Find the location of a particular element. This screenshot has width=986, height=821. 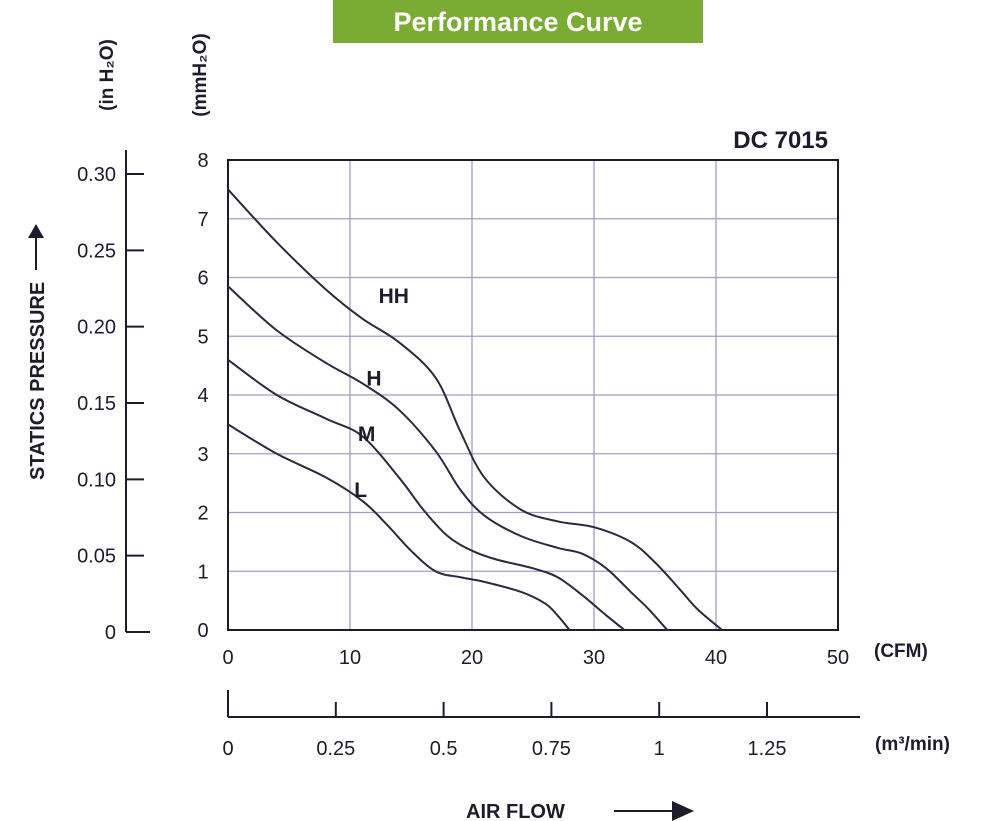

y-tick-label: 1 is located at coordinates (202, 572).